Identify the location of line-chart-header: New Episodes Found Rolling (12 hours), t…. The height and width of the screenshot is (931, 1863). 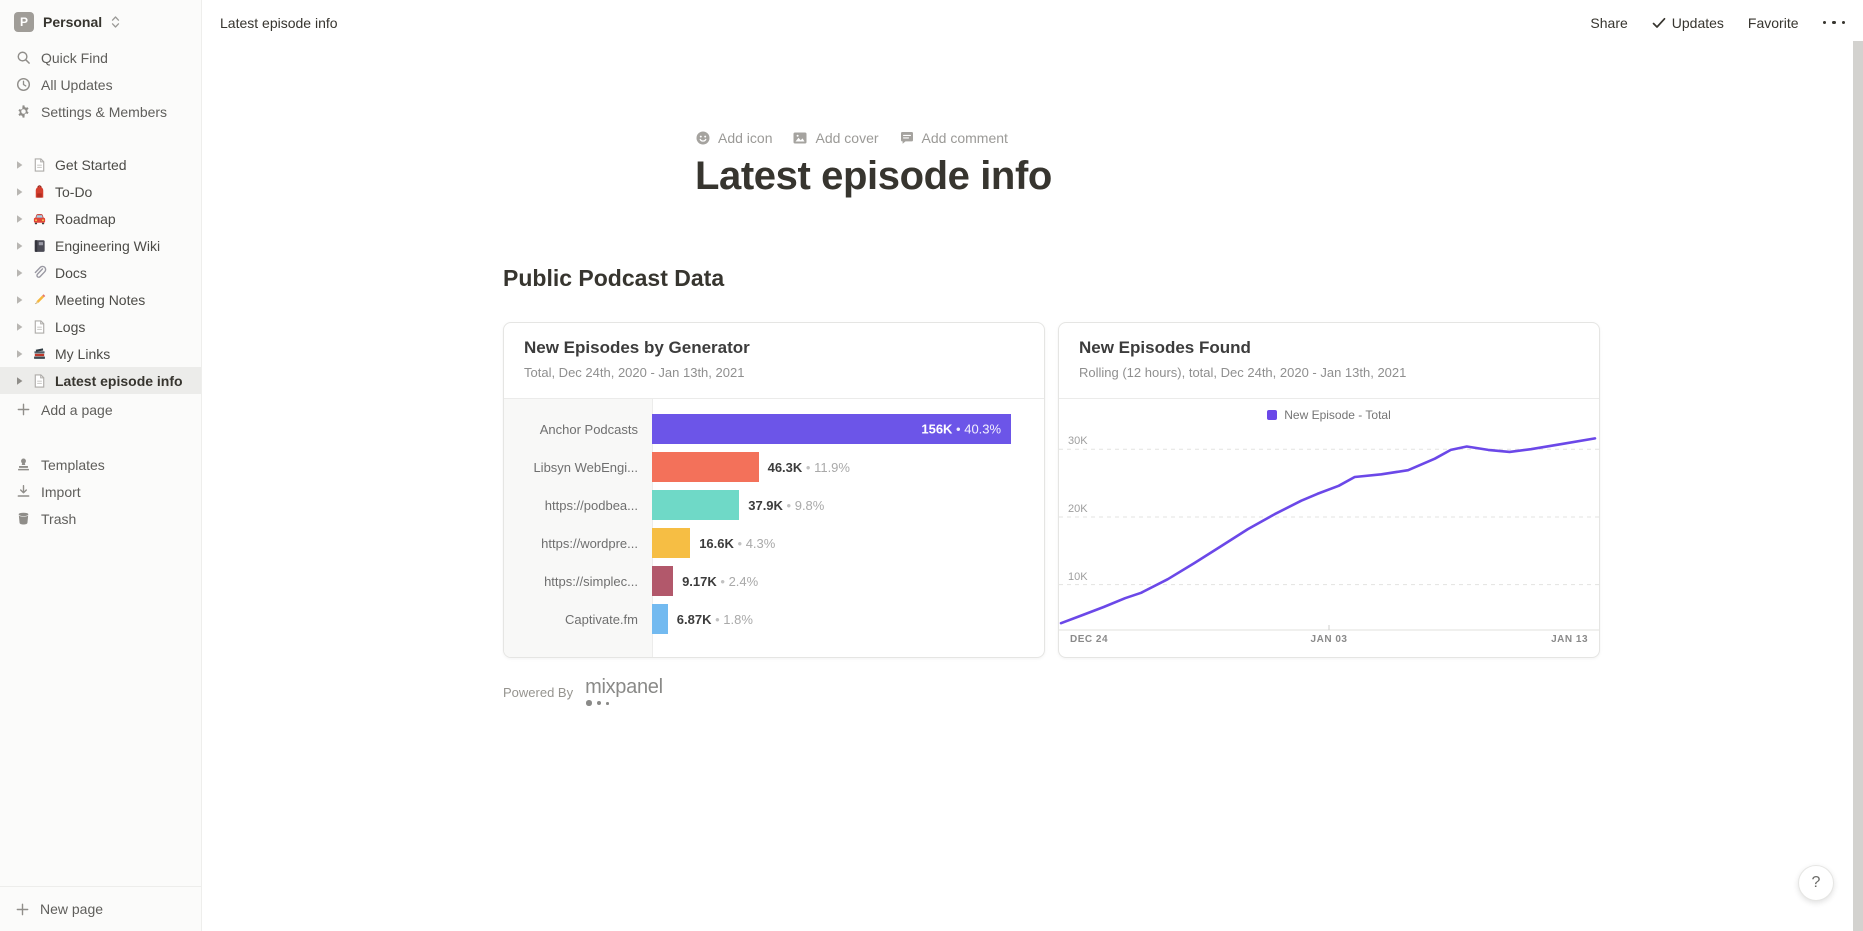
(1329, 361).